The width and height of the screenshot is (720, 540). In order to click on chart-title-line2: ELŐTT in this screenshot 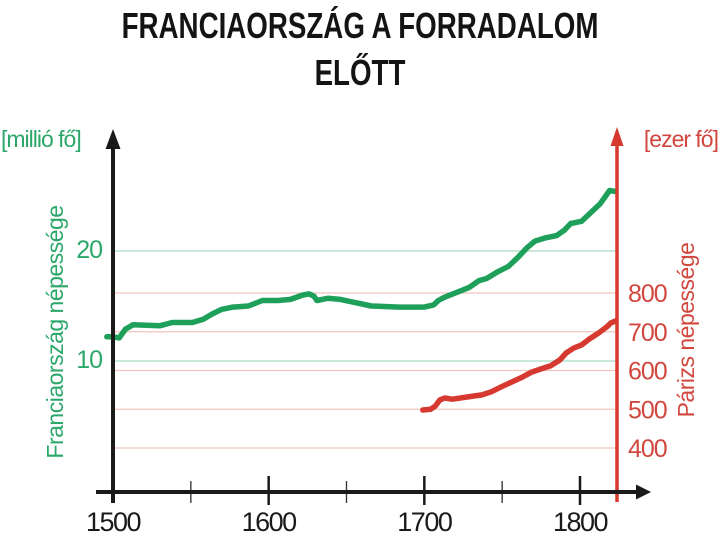, I will do `click(360, 72)`.